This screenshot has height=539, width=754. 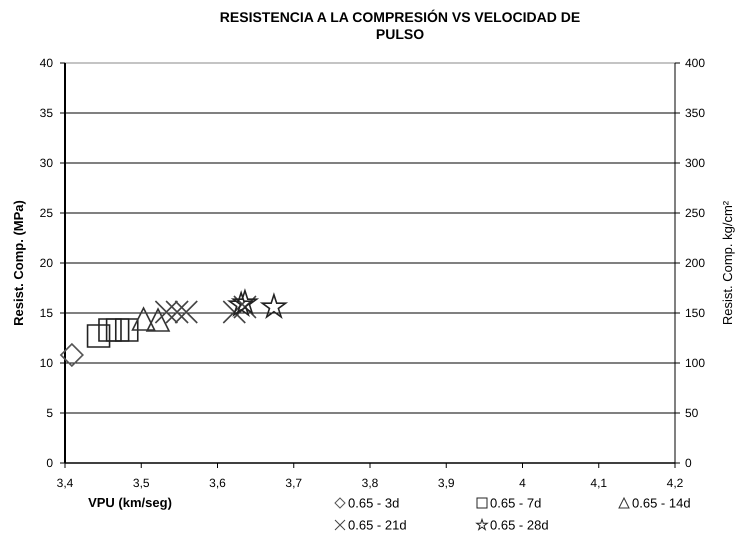 What do you see at coordinates (377, 525) in the screenshot?
I see `legend-label: 0.65 - 21d` at bounding box center [377, 525].